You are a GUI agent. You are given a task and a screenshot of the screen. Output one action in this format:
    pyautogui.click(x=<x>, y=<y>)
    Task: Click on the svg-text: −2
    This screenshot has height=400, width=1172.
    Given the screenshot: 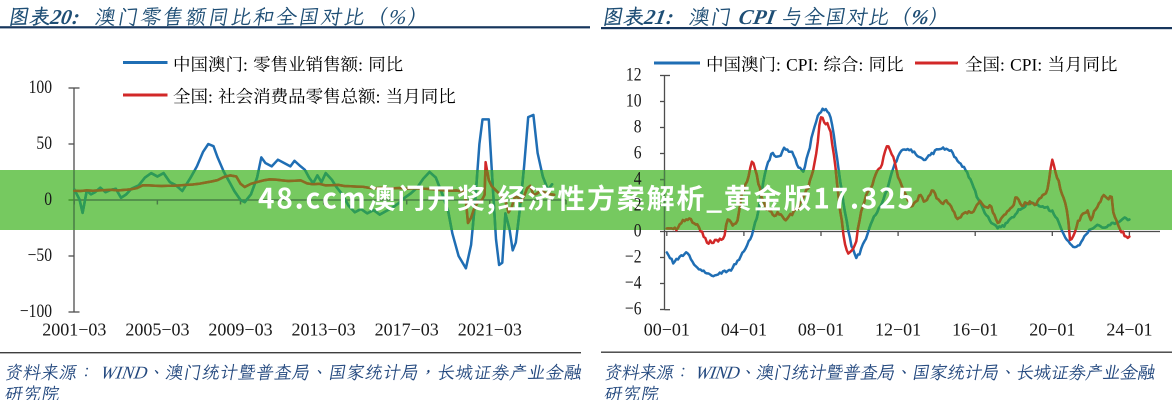 What is the action you would take?
    pyautogui.click(x=633, y=257)
    